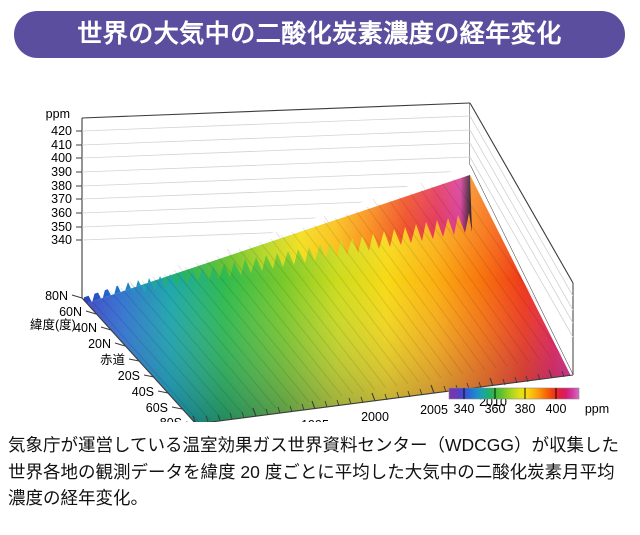 Image resolution: width=640 pixels, height=535 pixels. Describe the element at coordinates (61, 199) in the screenshot. I see `z-tick-370: 370` at that location.